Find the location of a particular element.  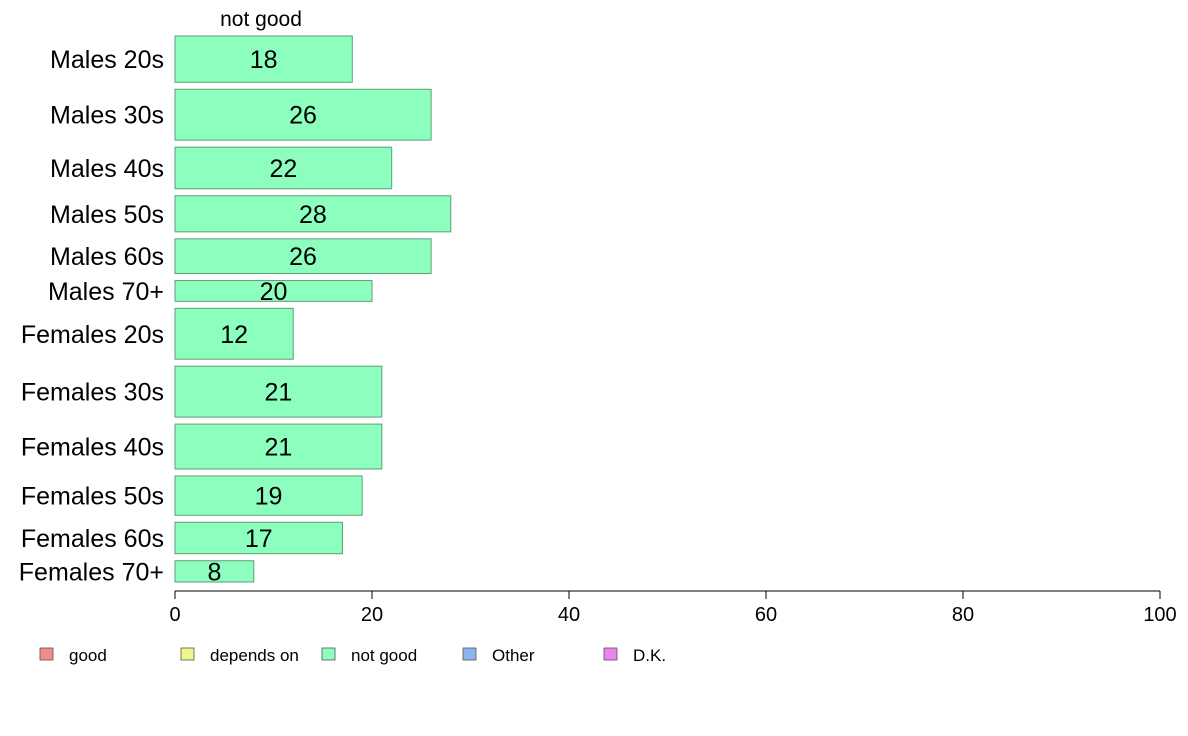

bar-value-label: 20 is located at coordinates (274, 292).